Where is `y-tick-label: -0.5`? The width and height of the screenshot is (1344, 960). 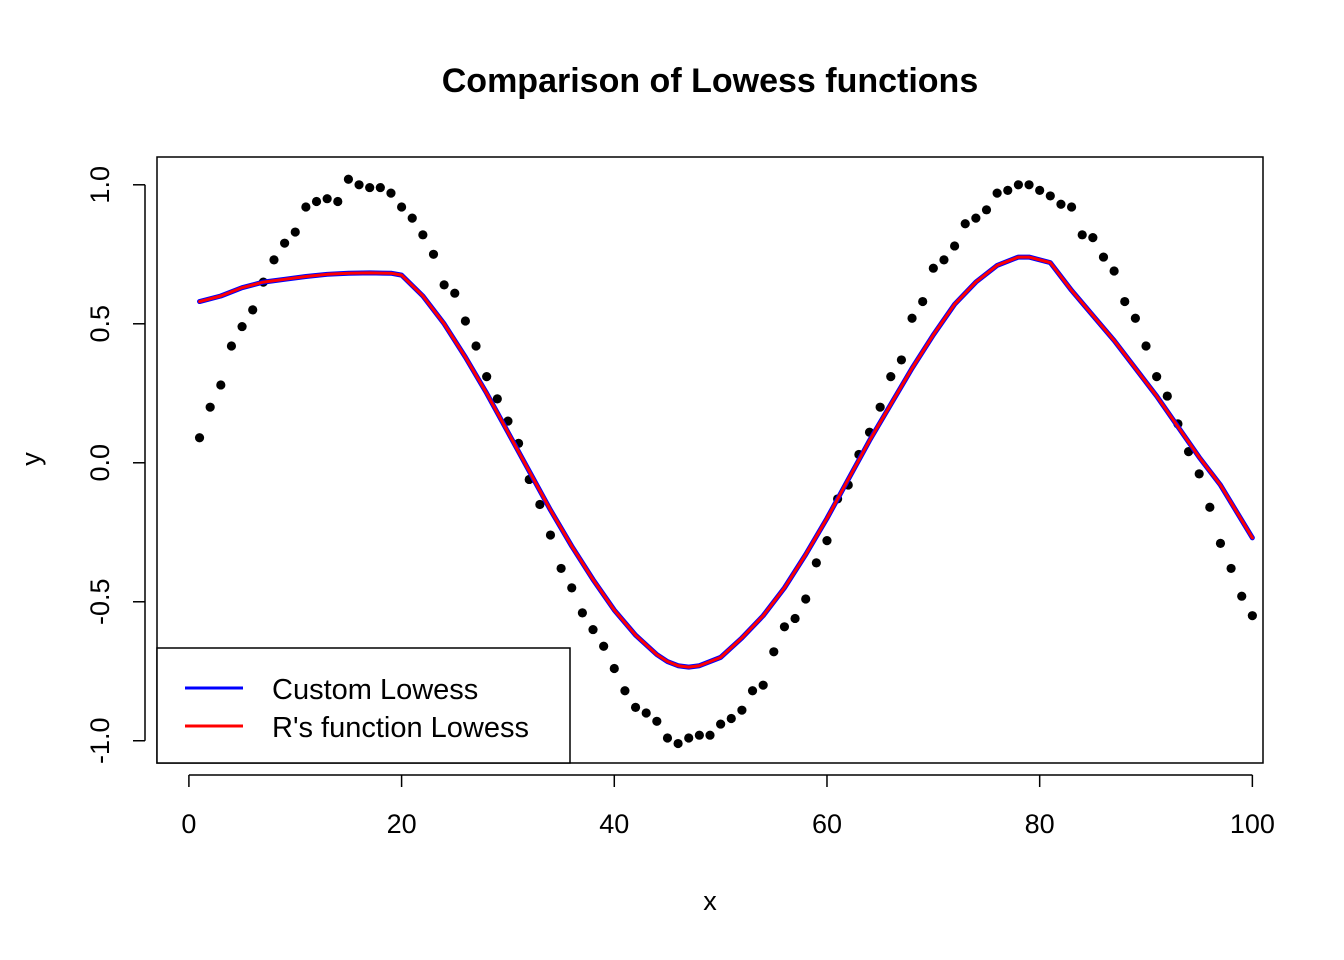 y-tick-label: -0.5 is located at coordinates (100, 602).